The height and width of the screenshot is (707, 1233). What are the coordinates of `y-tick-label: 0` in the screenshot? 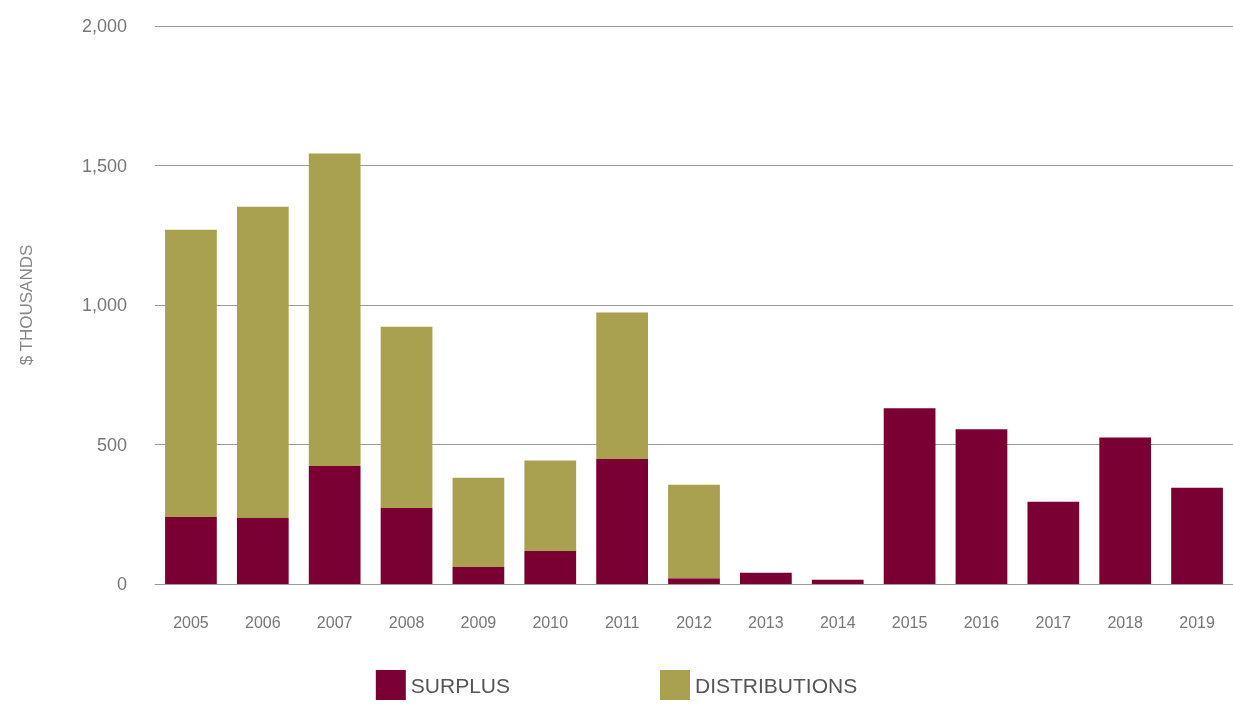 It's located at (121, 584).